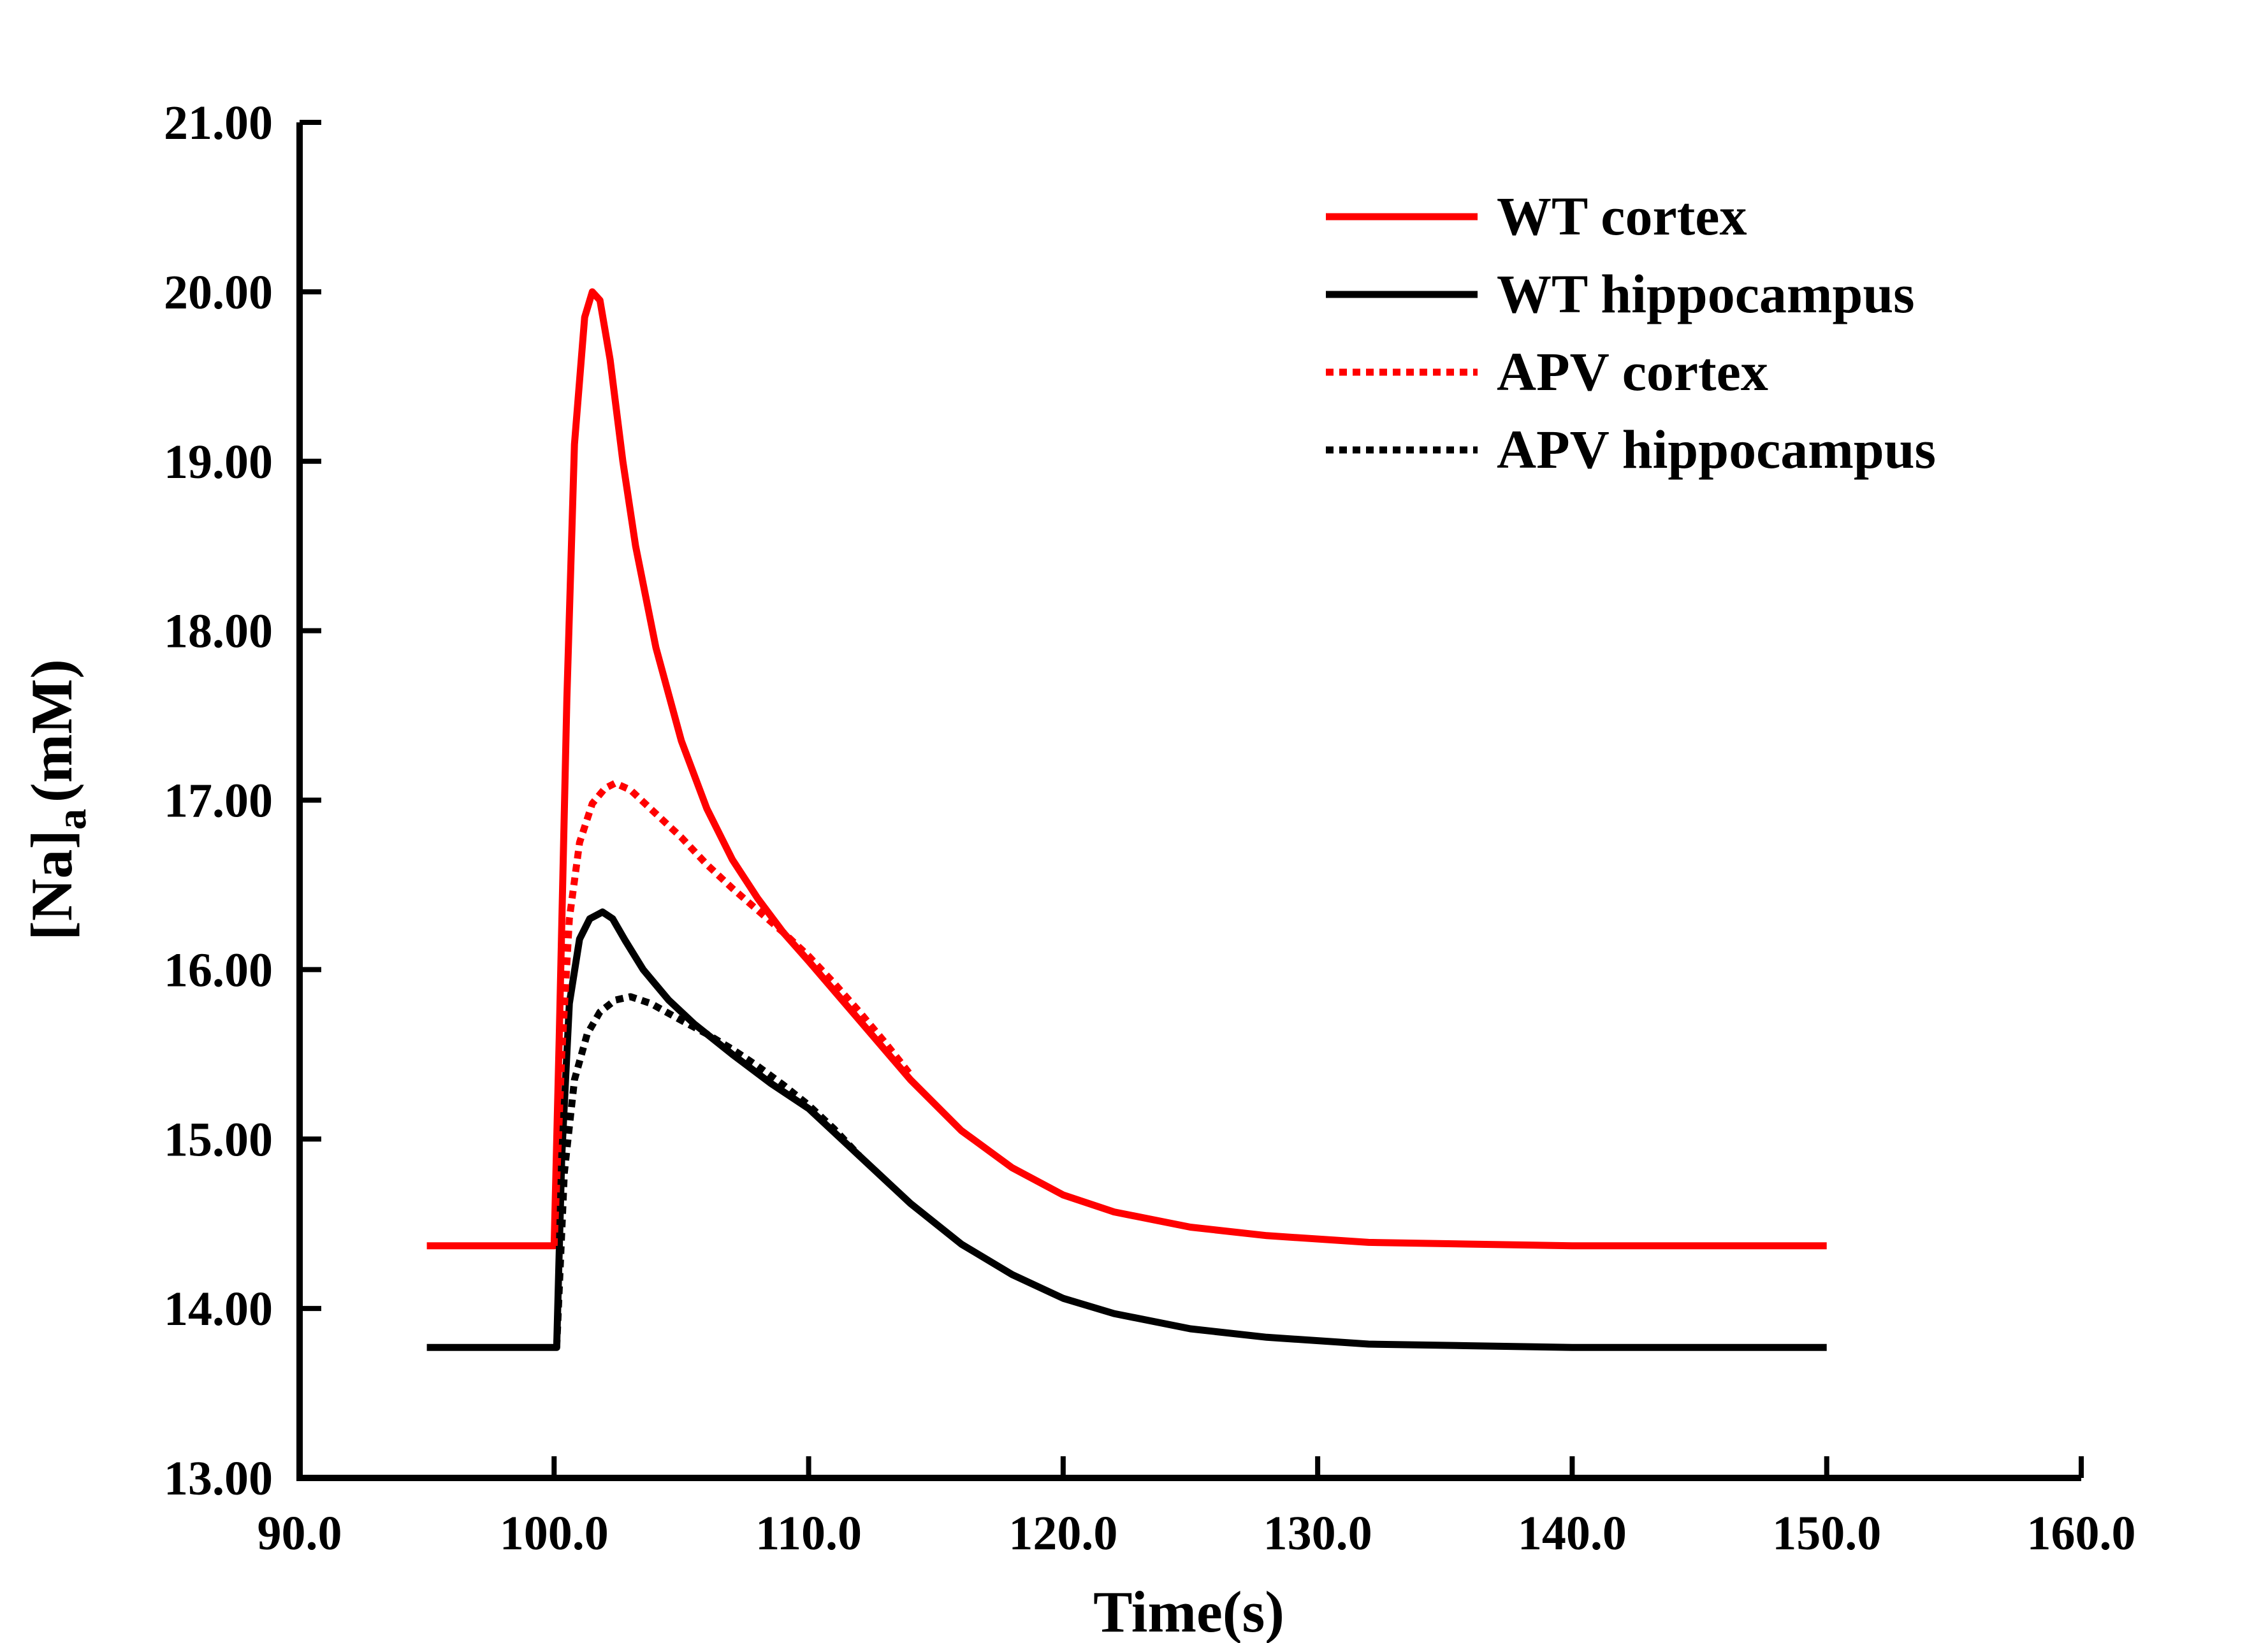 This screenshot has height=1643, width=2268. What do you see at coordinates (52, 885) in the screenshot?
I see `y-axis-title-main: [Na]` at bounding box center [52, 885].